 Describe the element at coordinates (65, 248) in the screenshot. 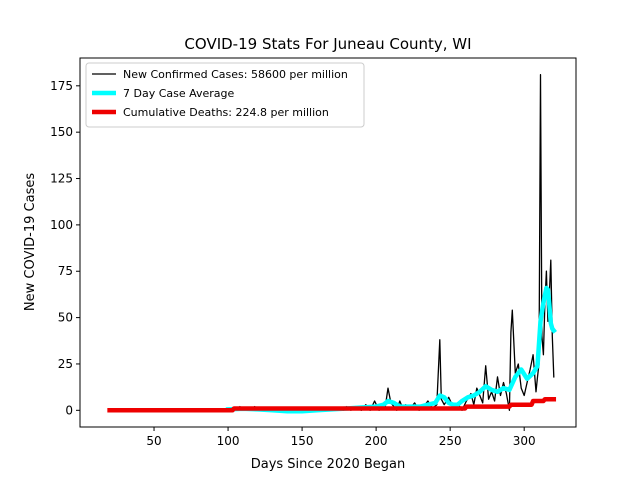

I see `y-axis: 0 25 50 75 100 125 150 175` at that location.